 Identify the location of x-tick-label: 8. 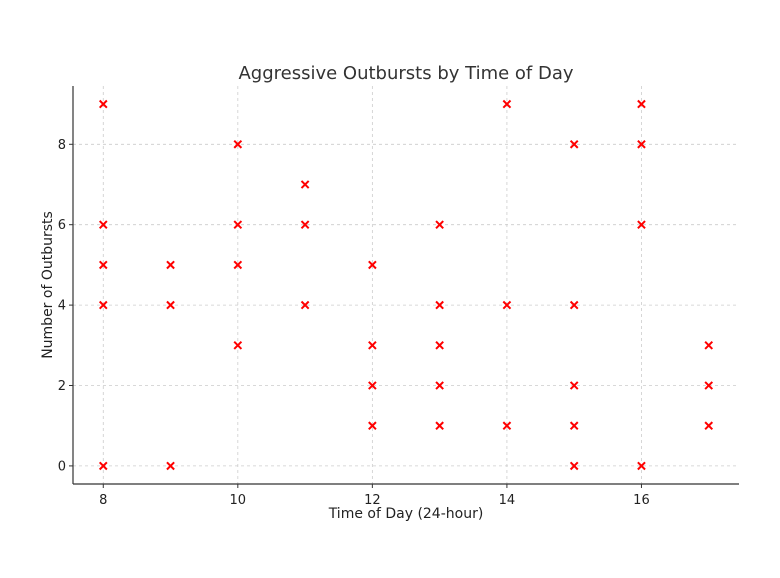
(103, 500).